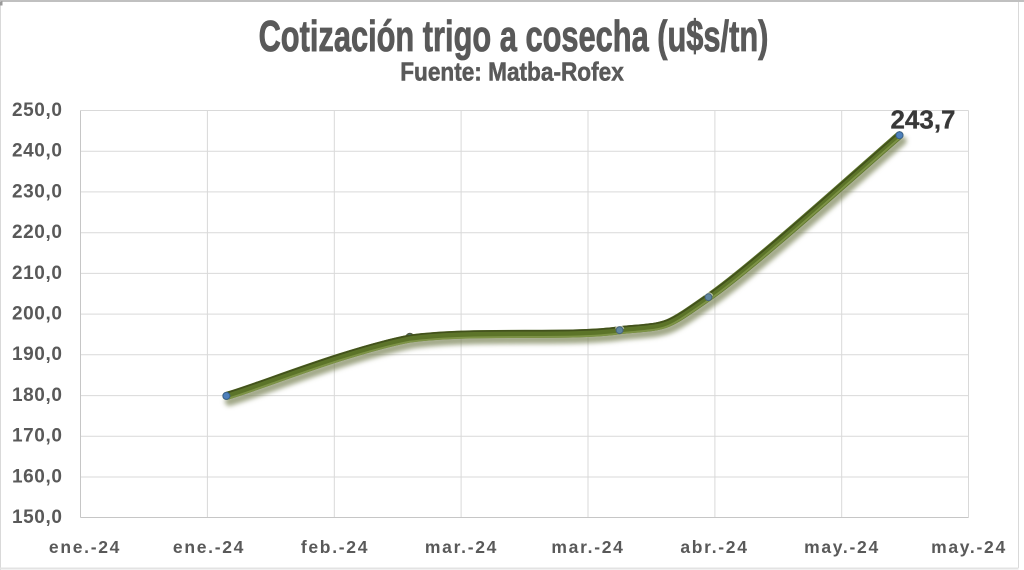 This screenshot has width=1024, height=570. Describe the element at coordinates (37, 395) in the screenshot. I see `svg-text: 180,0` at that location.